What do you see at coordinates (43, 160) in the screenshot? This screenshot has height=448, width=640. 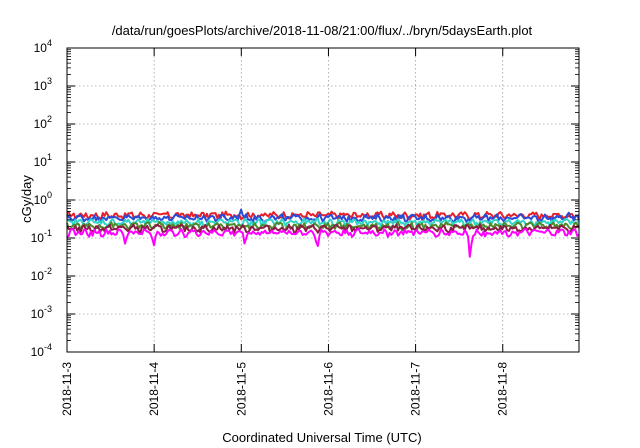 I see `y-tick-label: 10¹` at bounding box center [43, 160].